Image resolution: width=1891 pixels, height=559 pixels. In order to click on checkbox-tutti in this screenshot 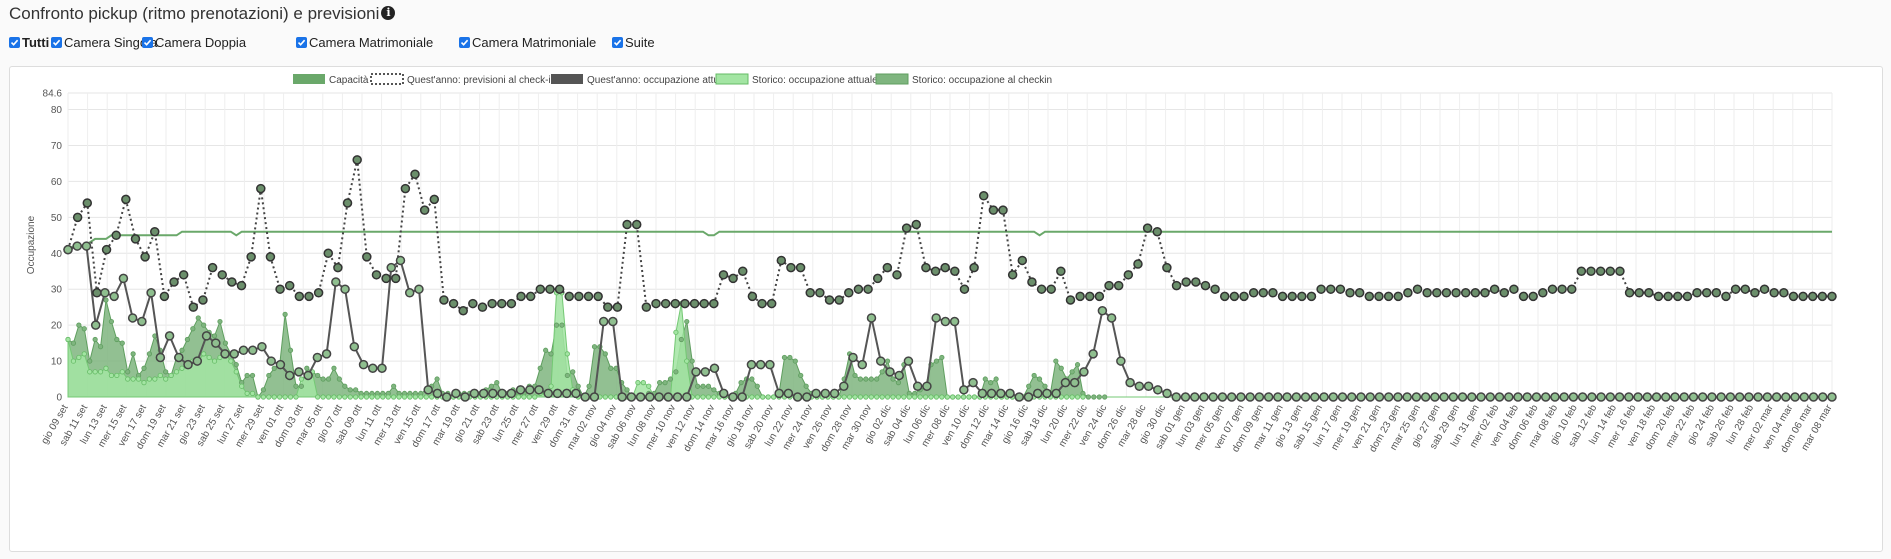, I will do `click(14, 42)`.